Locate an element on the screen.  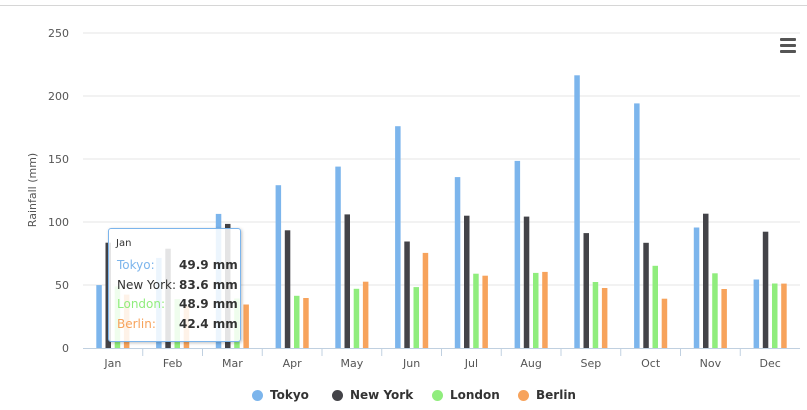
y-tick-label: 50 is located at coordinates (62, 285).